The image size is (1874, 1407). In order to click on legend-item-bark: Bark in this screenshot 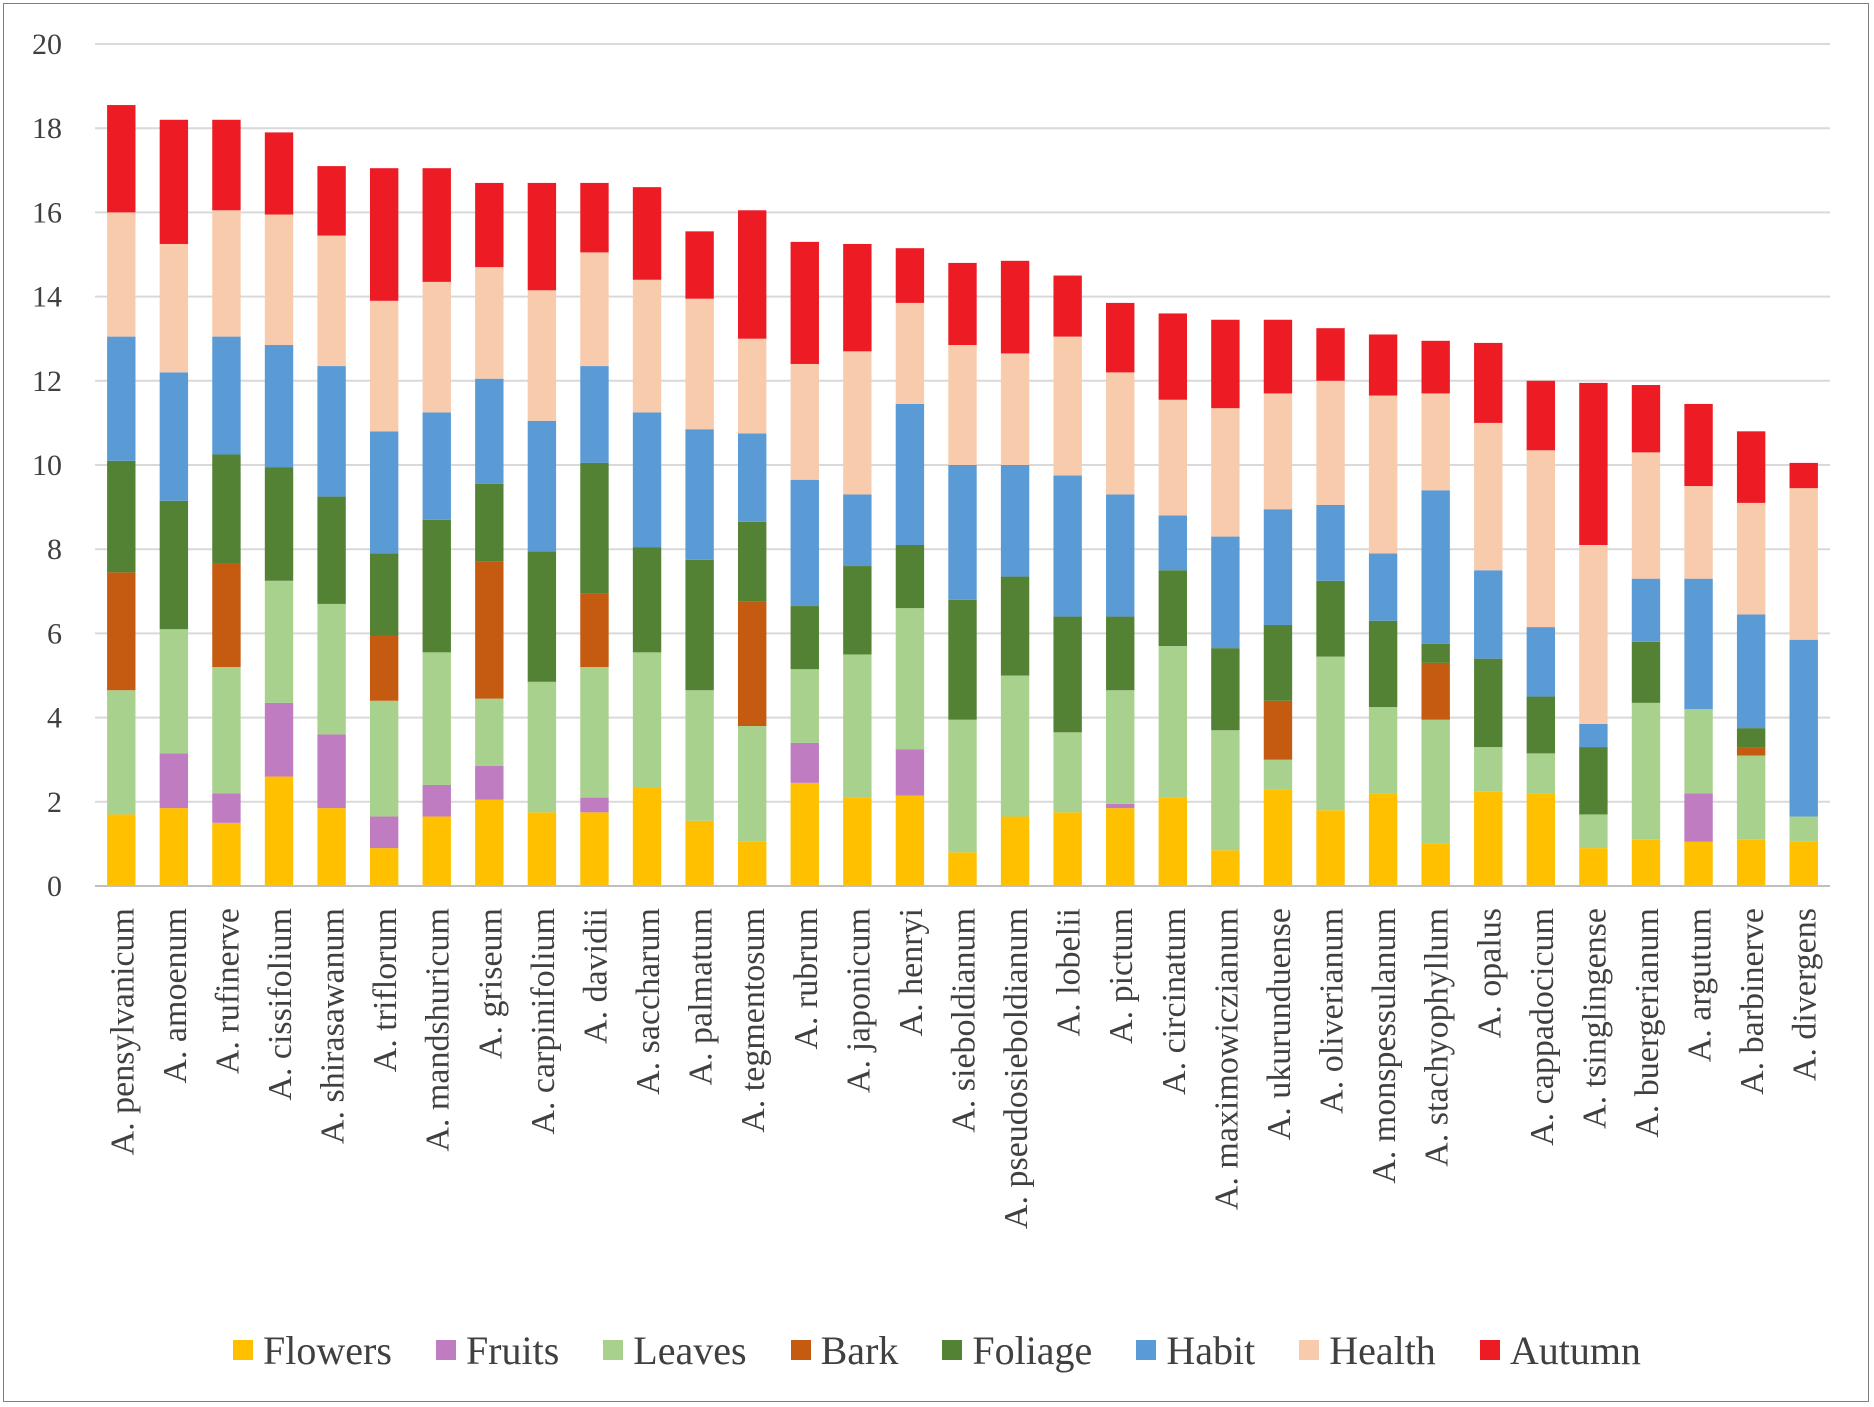, I will do `click(844, 1350)`.